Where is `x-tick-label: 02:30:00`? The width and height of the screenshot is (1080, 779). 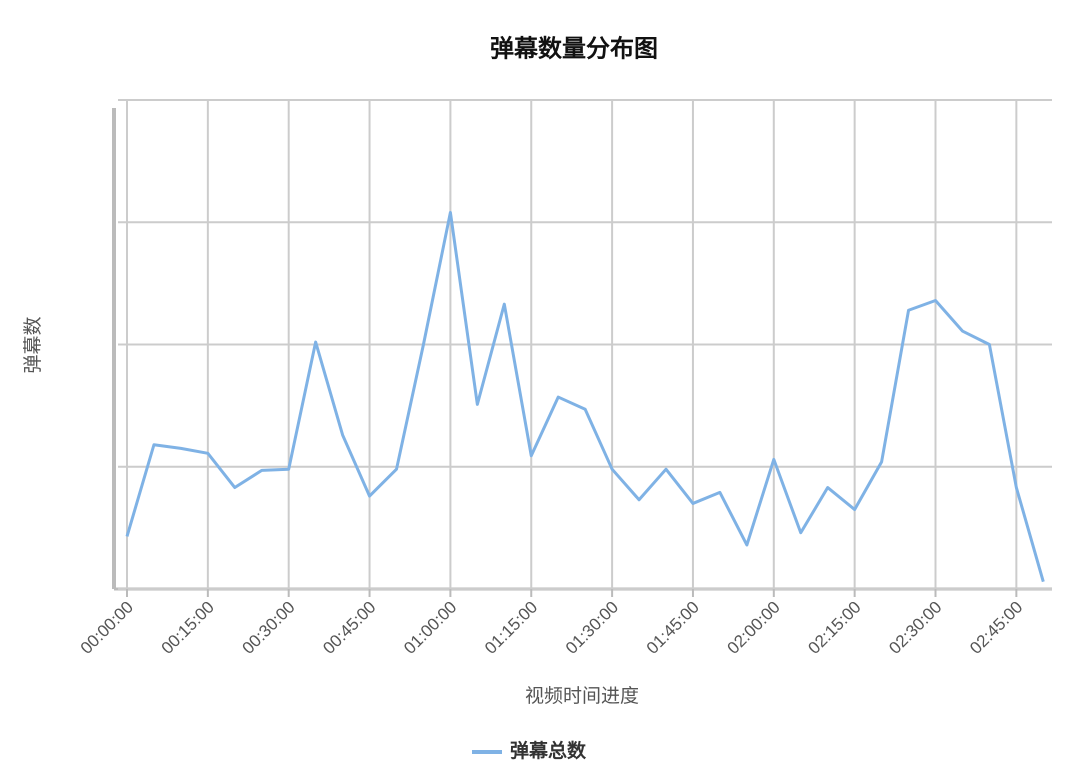 x-tick-label: 02:30:00 is located at coordinates (915, 628).